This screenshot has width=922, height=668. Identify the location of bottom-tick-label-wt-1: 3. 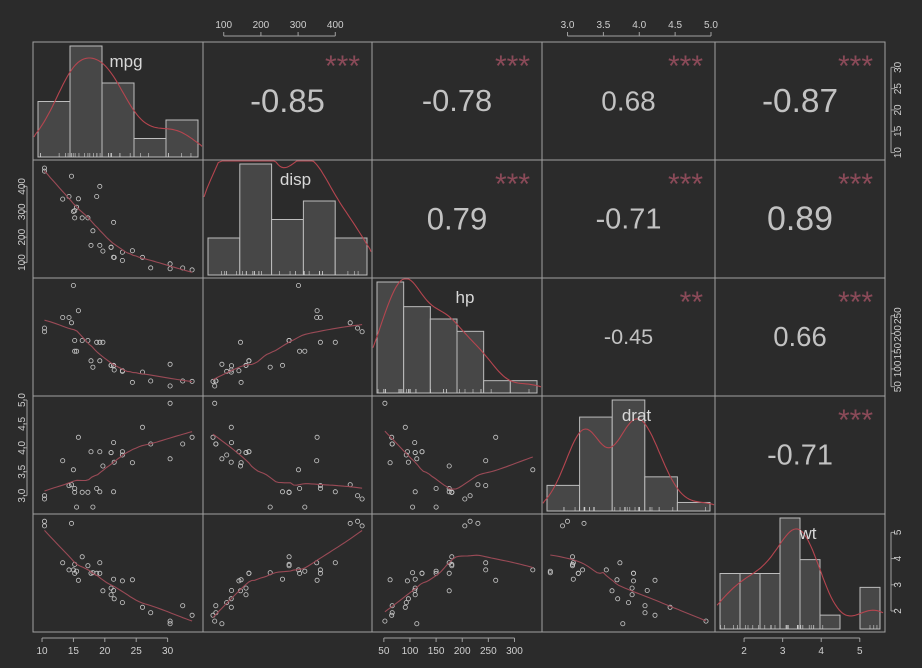
(783, 651).